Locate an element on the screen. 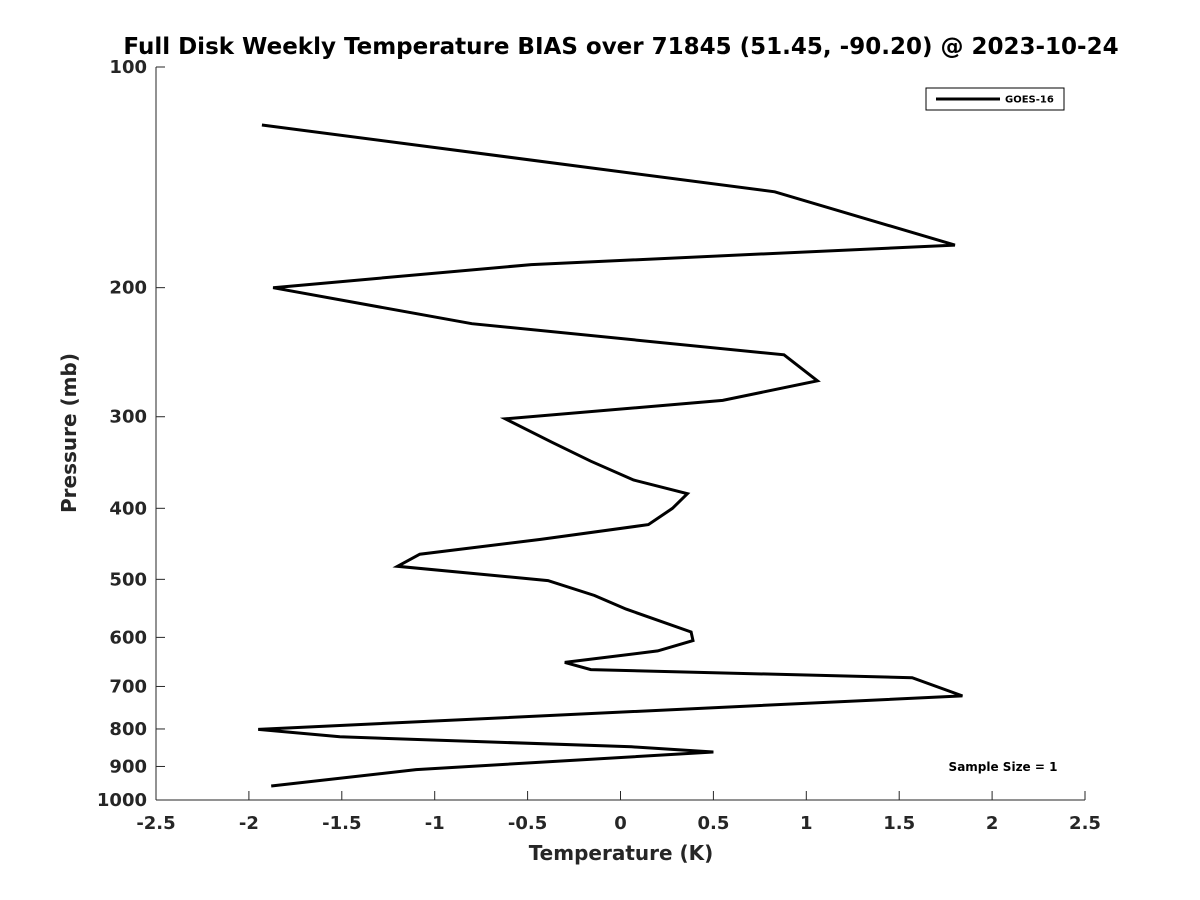 The width and height of the screenshot is (1200, 900). sample-size-annotation: Sample Size = 1 is located at coordinates (1003, 767).